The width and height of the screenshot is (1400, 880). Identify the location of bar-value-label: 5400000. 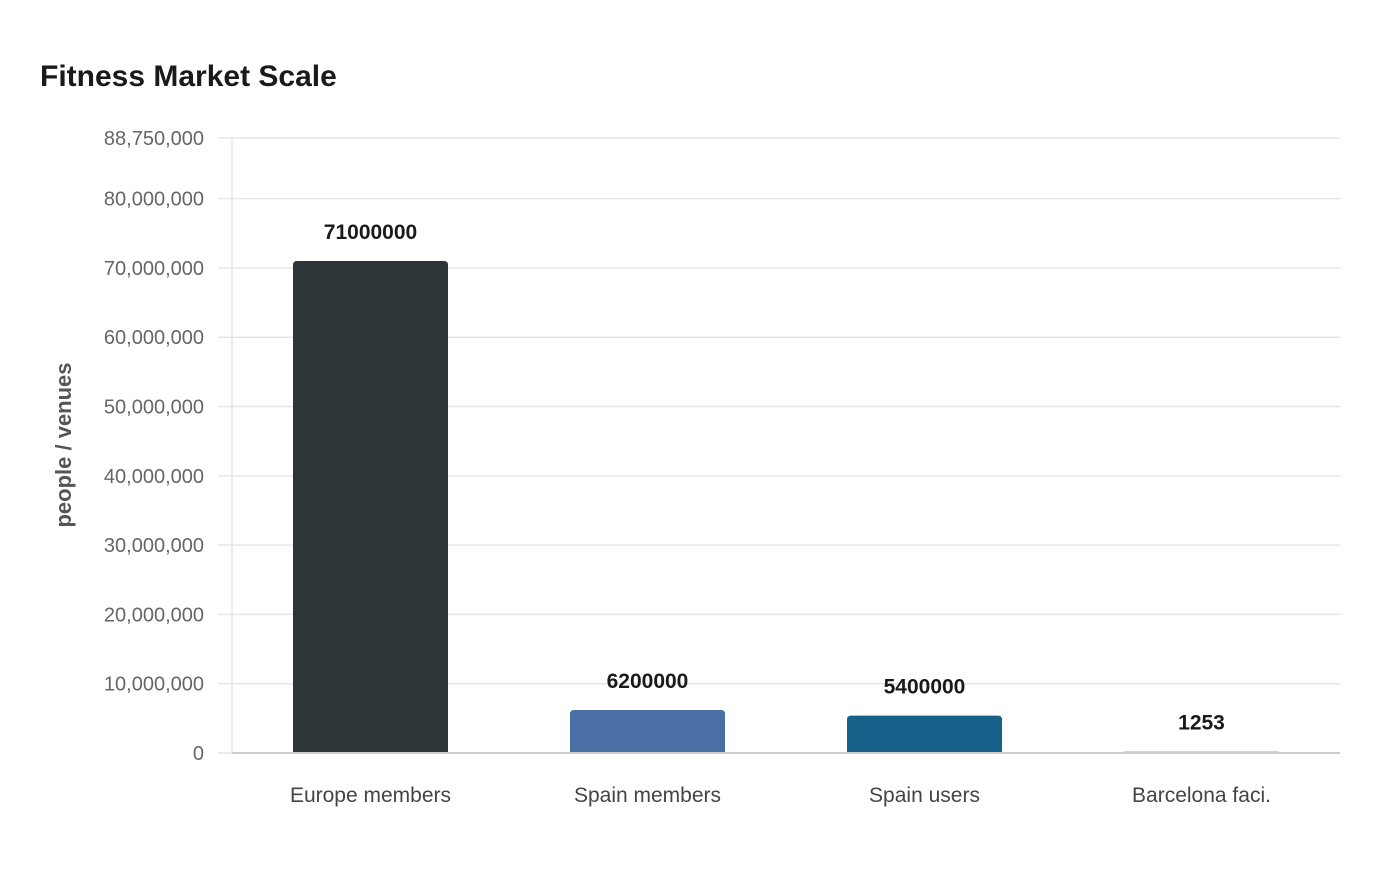
(925, 687).